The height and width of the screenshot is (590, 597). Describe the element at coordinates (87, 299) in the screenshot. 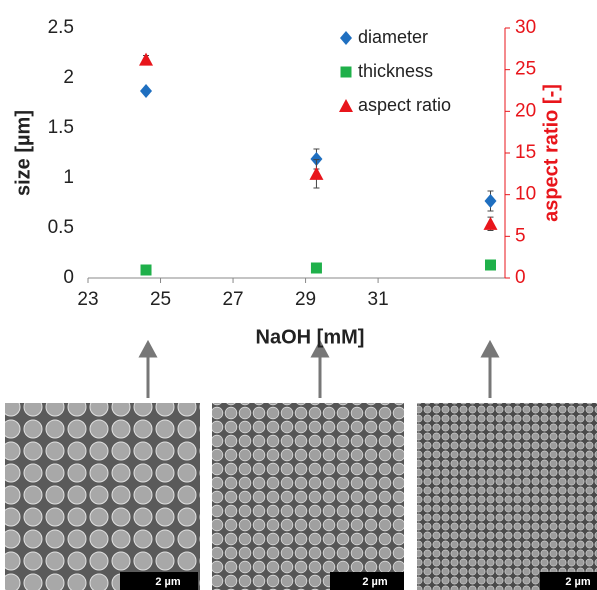

I see `x-tick-label: 23` at that location.